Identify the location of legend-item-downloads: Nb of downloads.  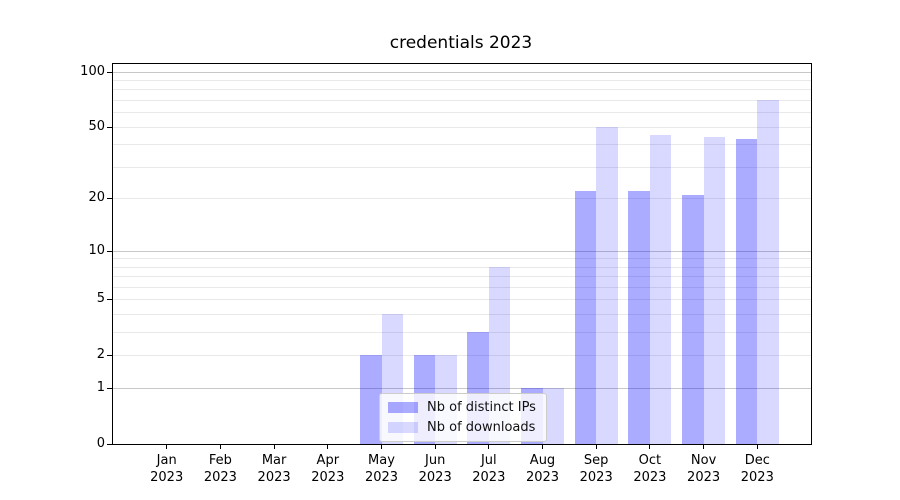
(462, 427).